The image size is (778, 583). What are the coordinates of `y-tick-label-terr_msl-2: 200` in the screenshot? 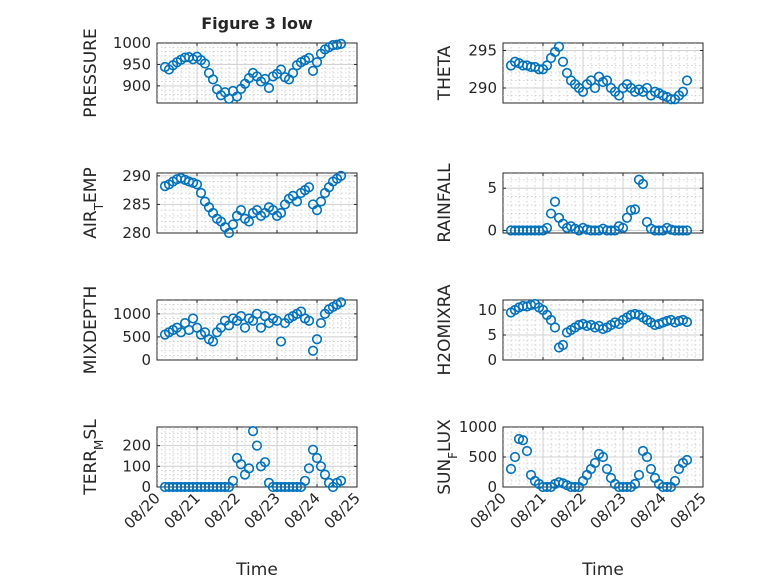 It's located at (136, 446).